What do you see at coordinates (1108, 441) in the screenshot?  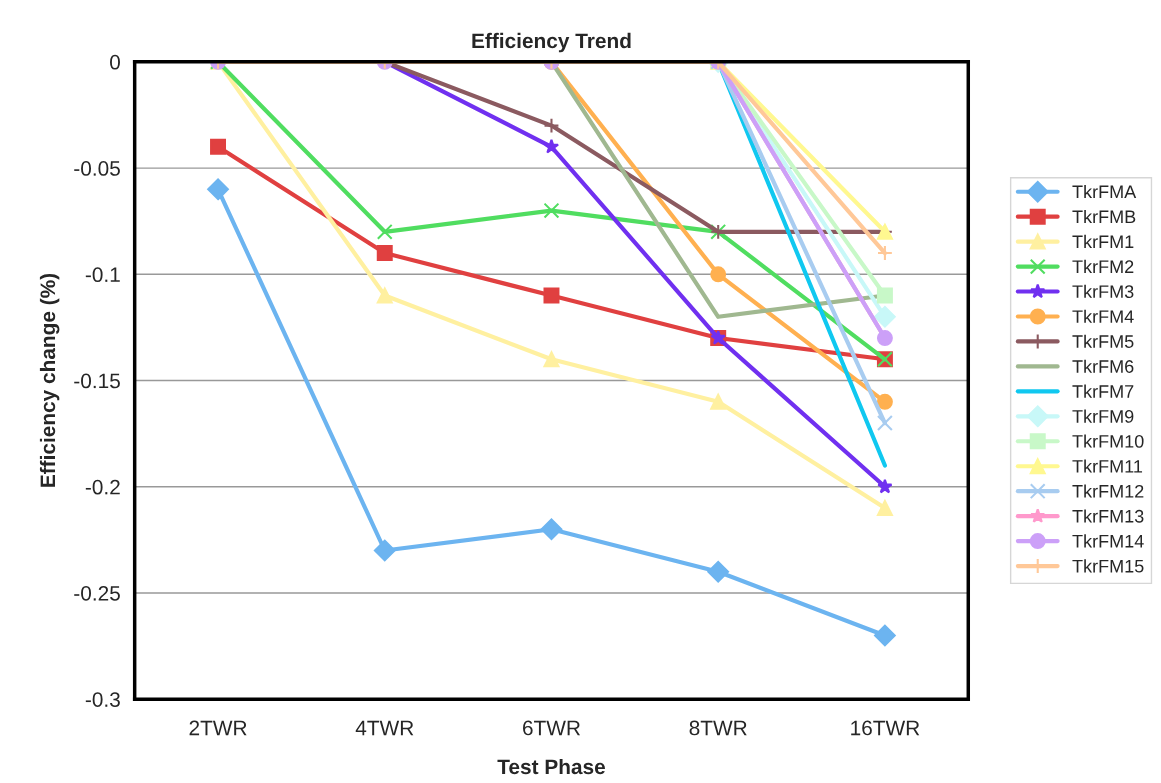 I see `legend-label: TkrFM10` at bounding box center [1108, 441].